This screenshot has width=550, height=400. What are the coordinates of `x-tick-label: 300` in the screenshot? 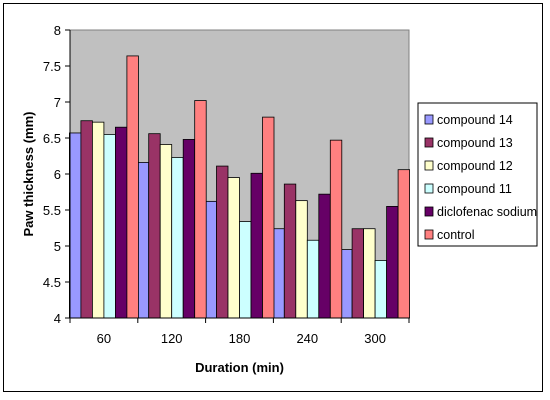 It's located at (375, 338).